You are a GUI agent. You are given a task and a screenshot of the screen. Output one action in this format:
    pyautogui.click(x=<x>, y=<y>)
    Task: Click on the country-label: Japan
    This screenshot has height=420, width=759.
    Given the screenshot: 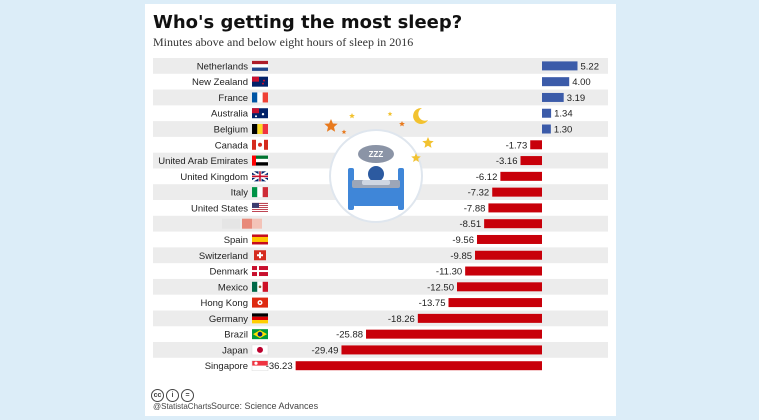 What is the action you would take?
    pyautogui.click(x=235, y=350)
    